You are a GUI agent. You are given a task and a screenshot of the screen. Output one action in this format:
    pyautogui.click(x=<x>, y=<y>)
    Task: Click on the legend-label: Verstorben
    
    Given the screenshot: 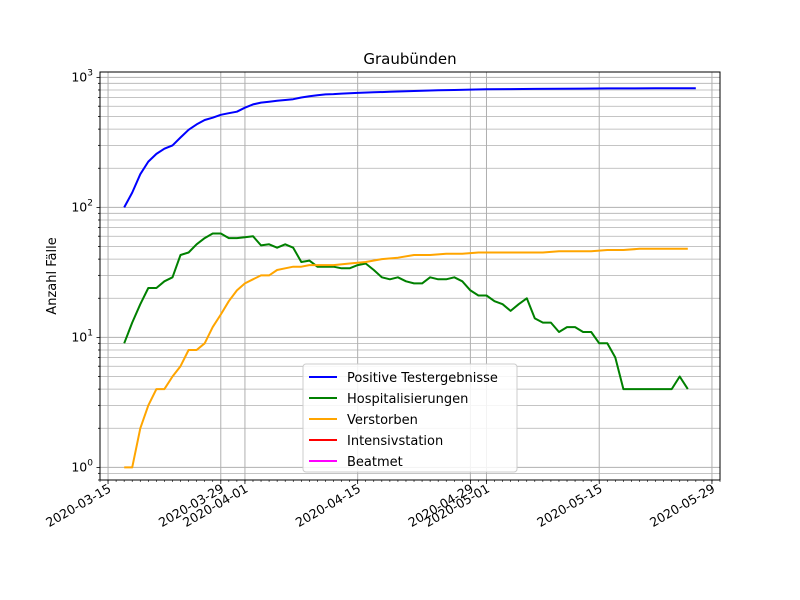 What is the action you would take?
    pyautogui.click(x=382, y=420)
    